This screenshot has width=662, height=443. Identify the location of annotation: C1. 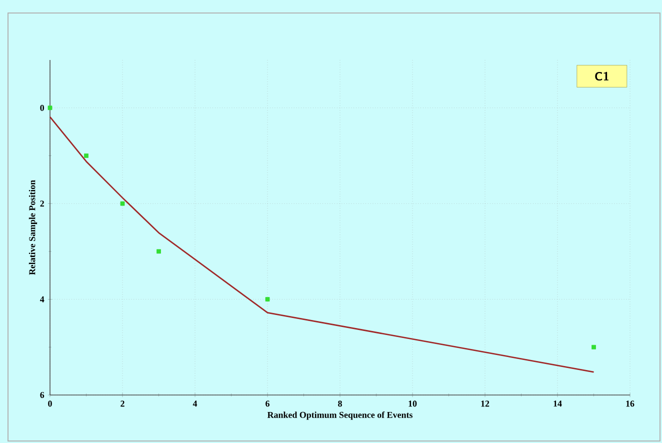
(601, 76).